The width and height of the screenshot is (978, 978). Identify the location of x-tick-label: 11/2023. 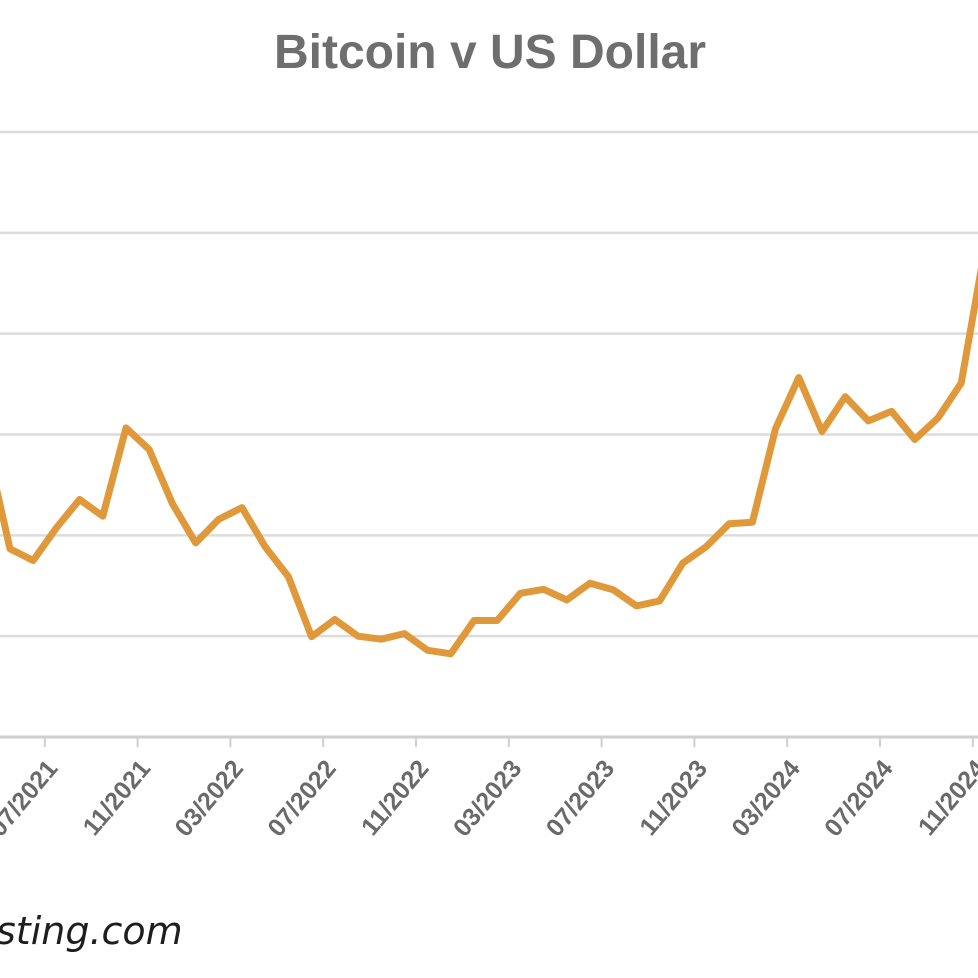
(673, 798).